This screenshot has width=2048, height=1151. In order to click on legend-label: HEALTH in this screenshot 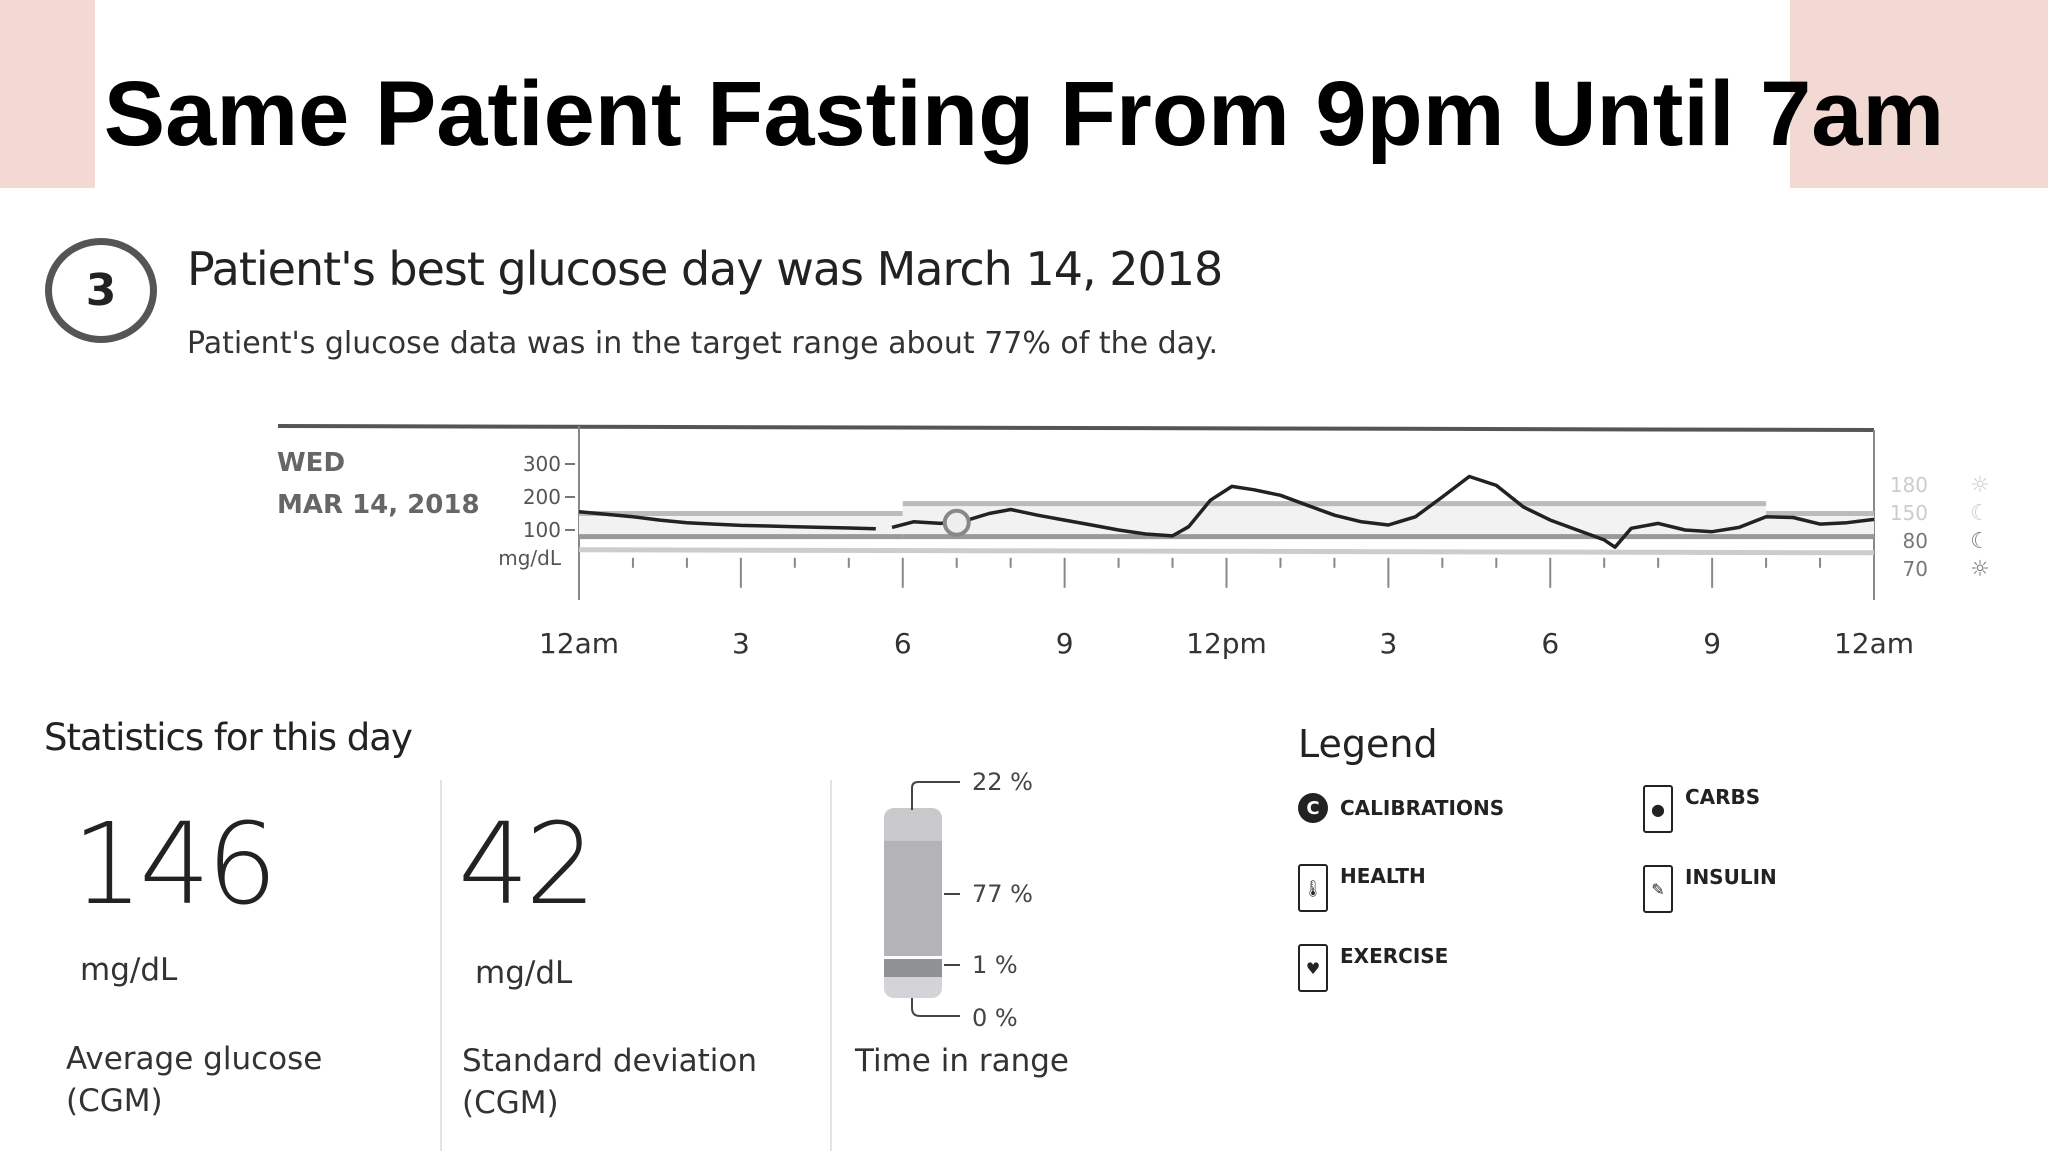, I will do `click(1383, 876)`.